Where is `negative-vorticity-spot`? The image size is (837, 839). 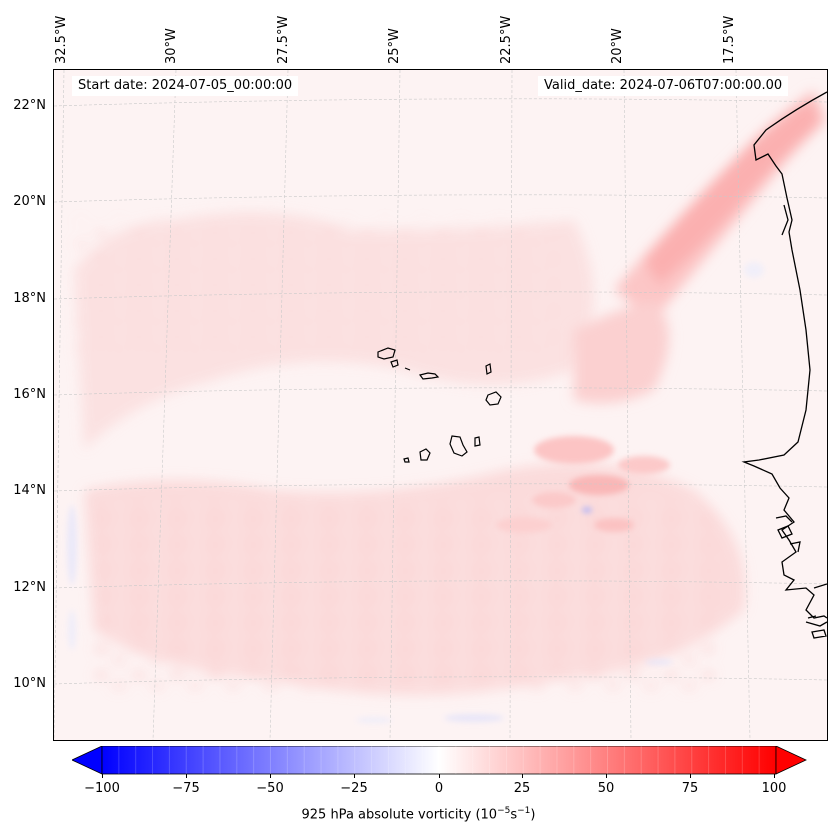
negative-vorticity-spot is located at coordinates (587, 510).